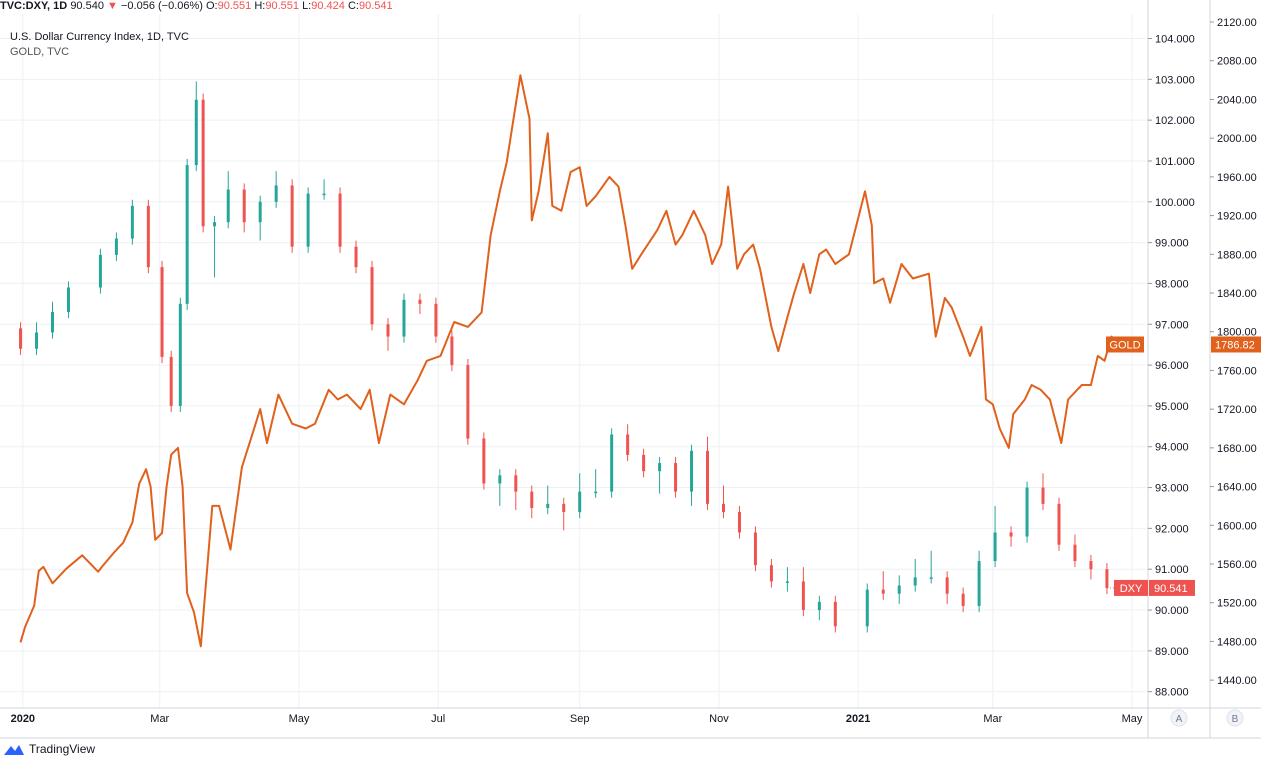  I want to click on dxy-series-tag-label: DXY, so click(1131, 589).